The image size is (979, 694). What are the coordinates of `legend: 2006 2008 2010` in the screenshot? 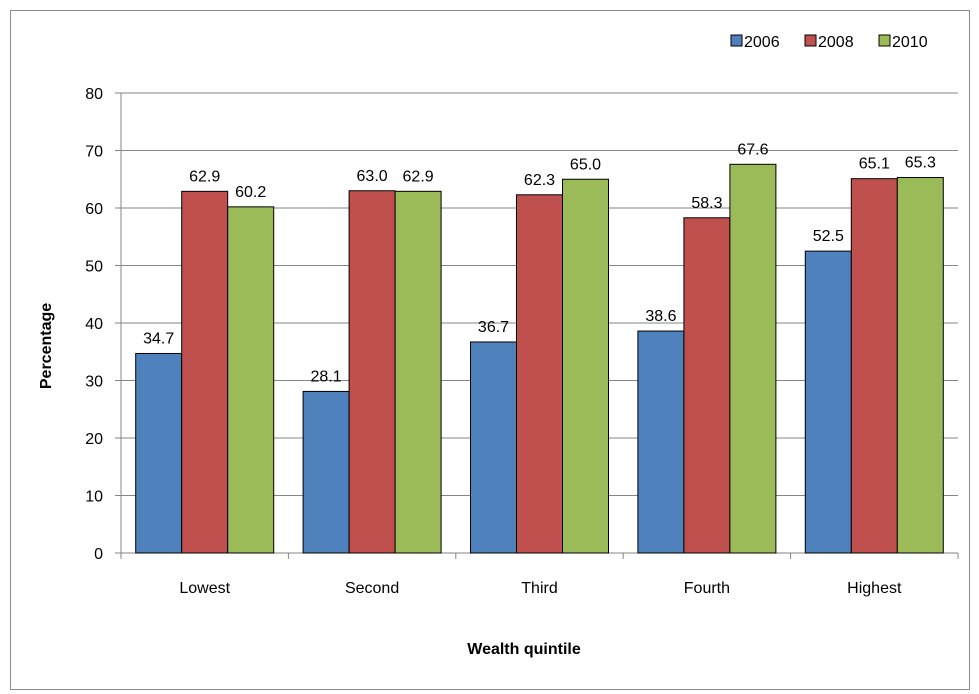 It's located at (829, 42).